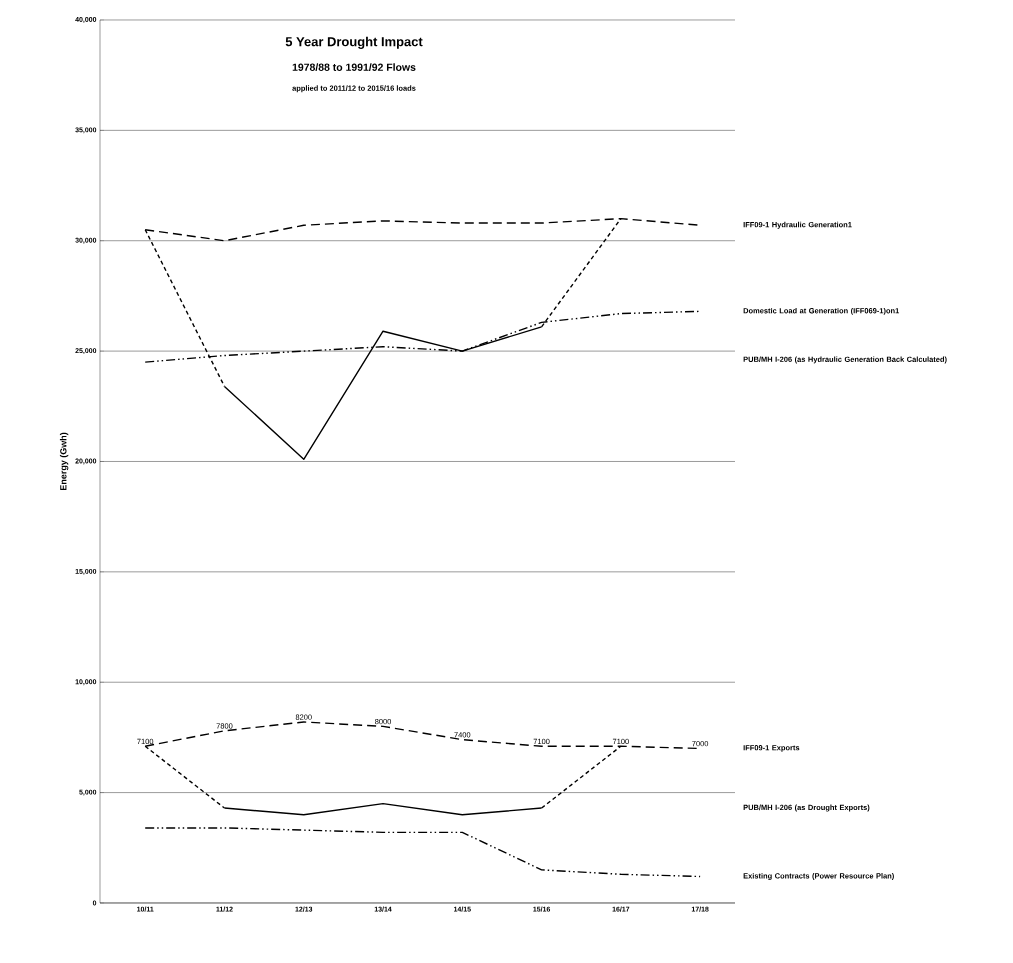  I want to click on text: 5 Year Drought Impact, so click(354, 42).